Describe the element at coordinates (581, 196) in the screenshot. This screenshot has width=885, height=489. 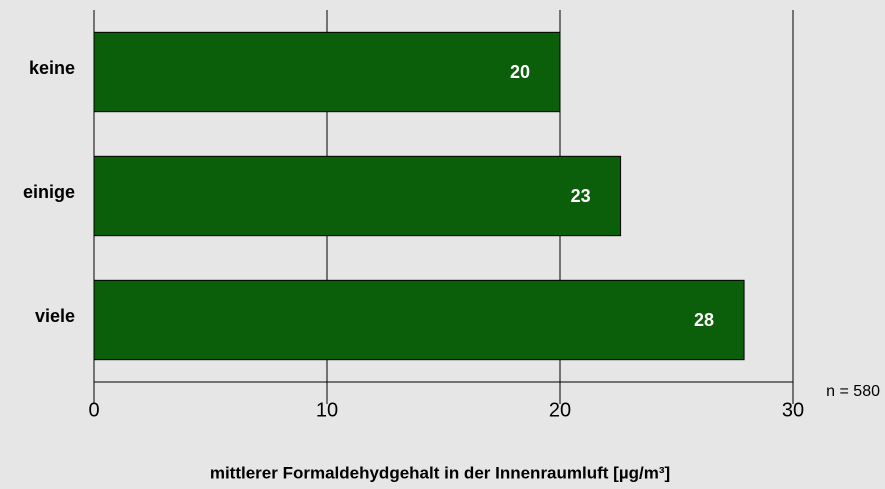
I see `data-label: 23` at that location.